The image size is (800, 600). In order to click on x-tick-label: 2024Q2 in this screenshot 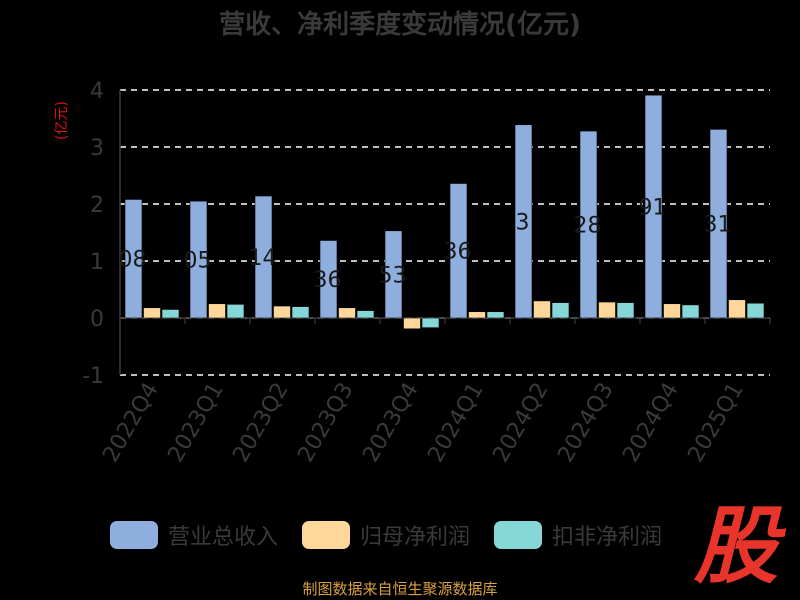, I will do `click(520, 423)`.